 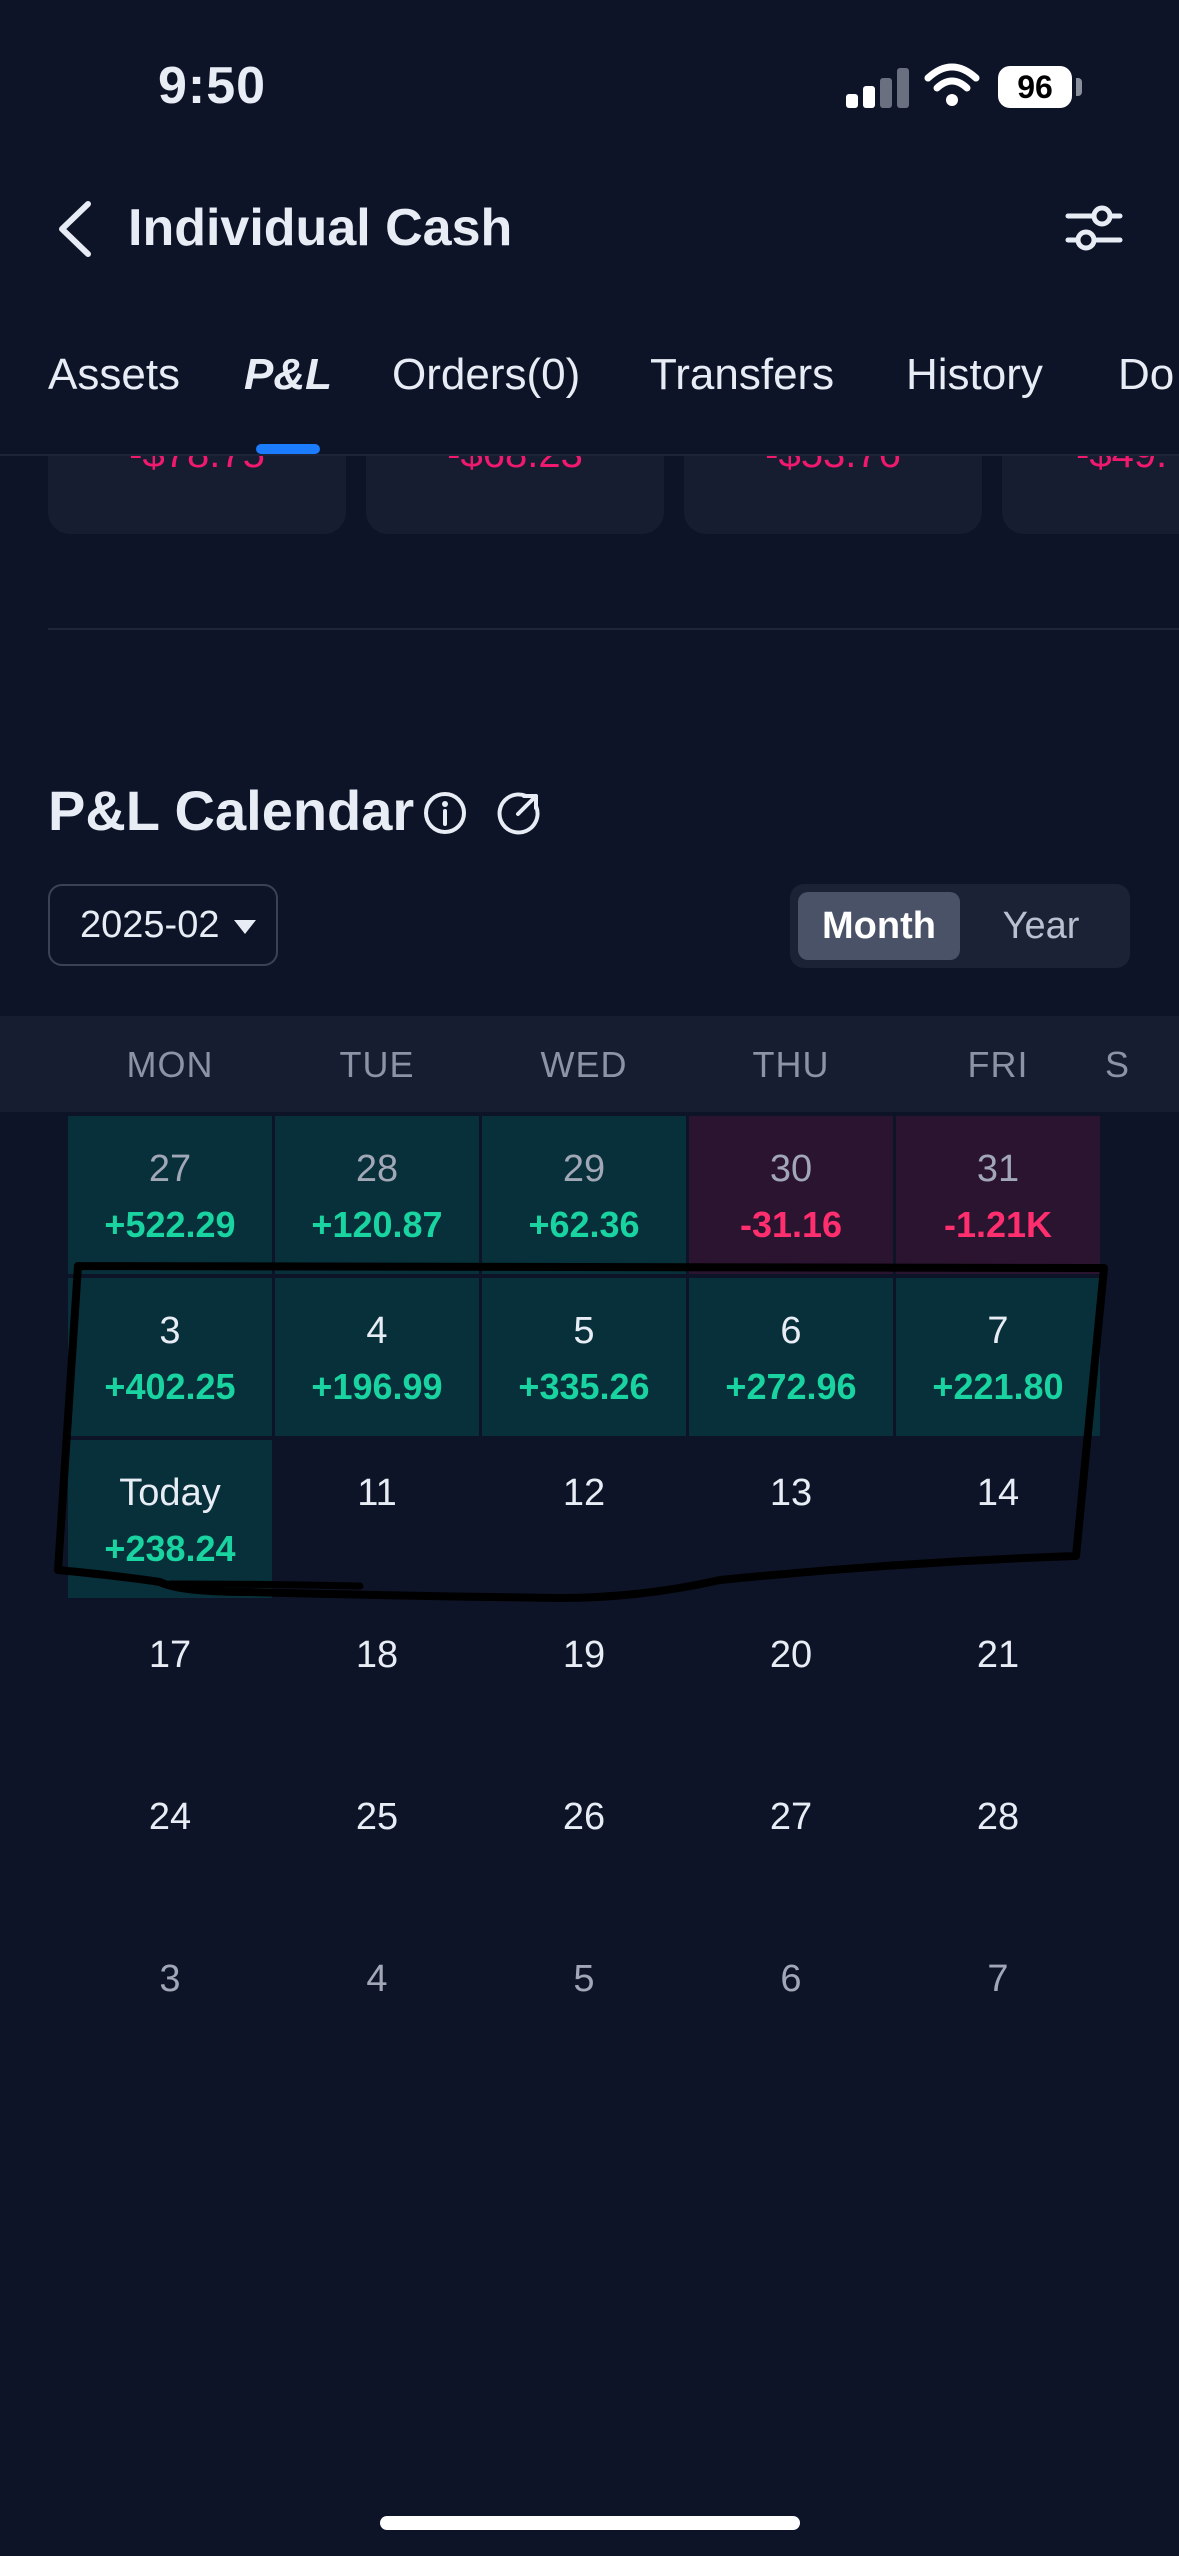 I want to click on calendar-day-cell: 4 +196.99, so click(x=377, y=1357).